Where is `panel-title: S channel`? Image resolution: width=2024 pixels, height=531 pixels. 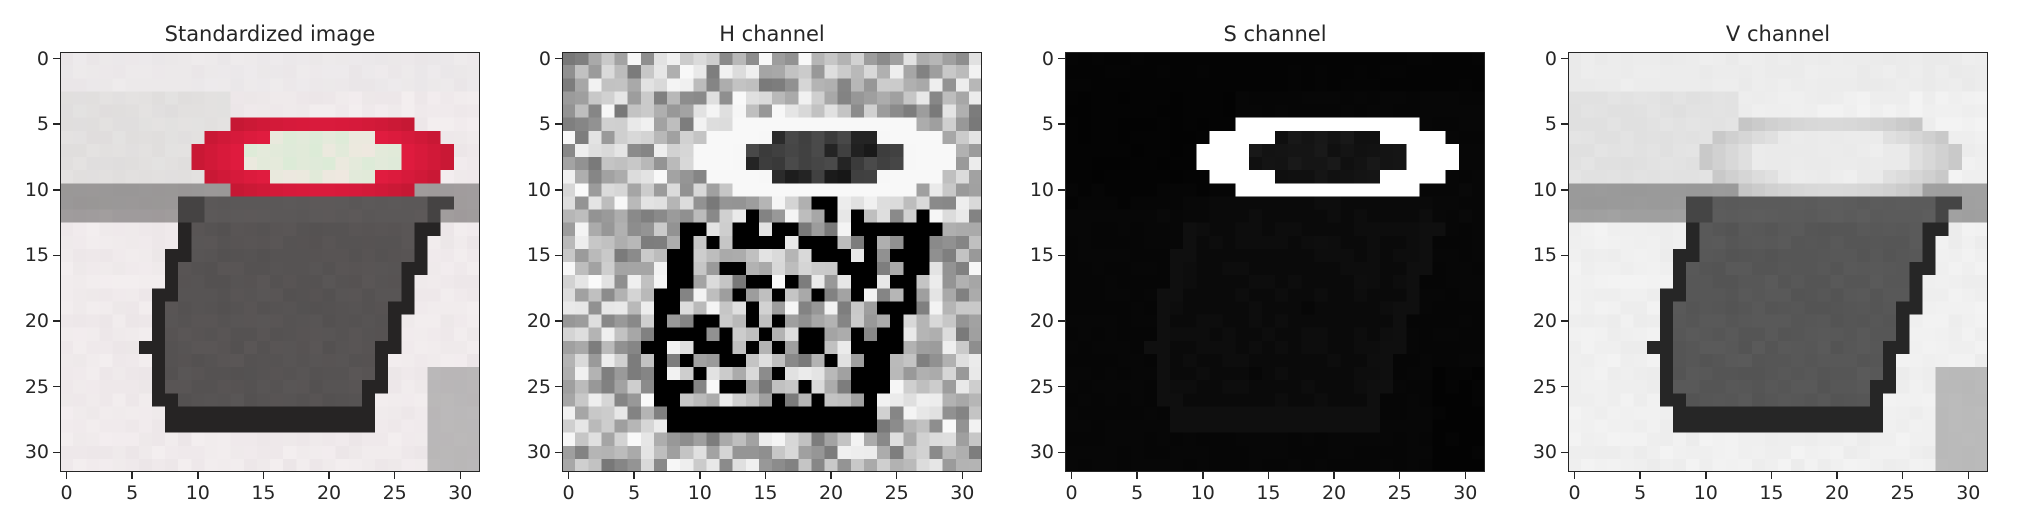 panel-title: S channel is located at coordinates (1275, 34).